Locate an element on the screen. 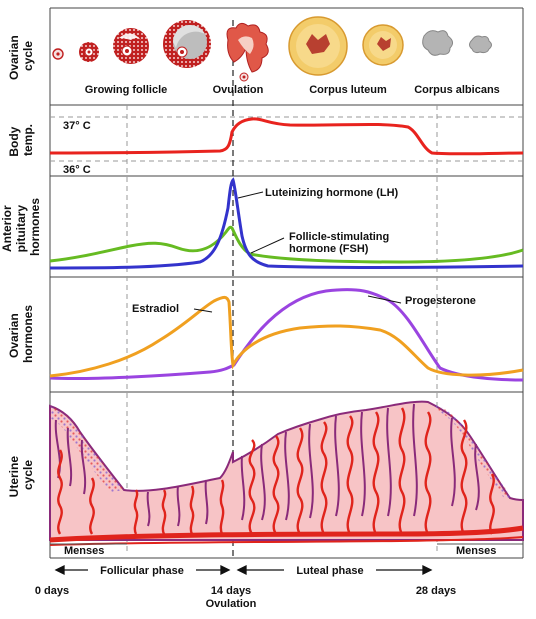  row-label-ovarian-cycle-1: Ovarian is located at coordinates (14, 57).